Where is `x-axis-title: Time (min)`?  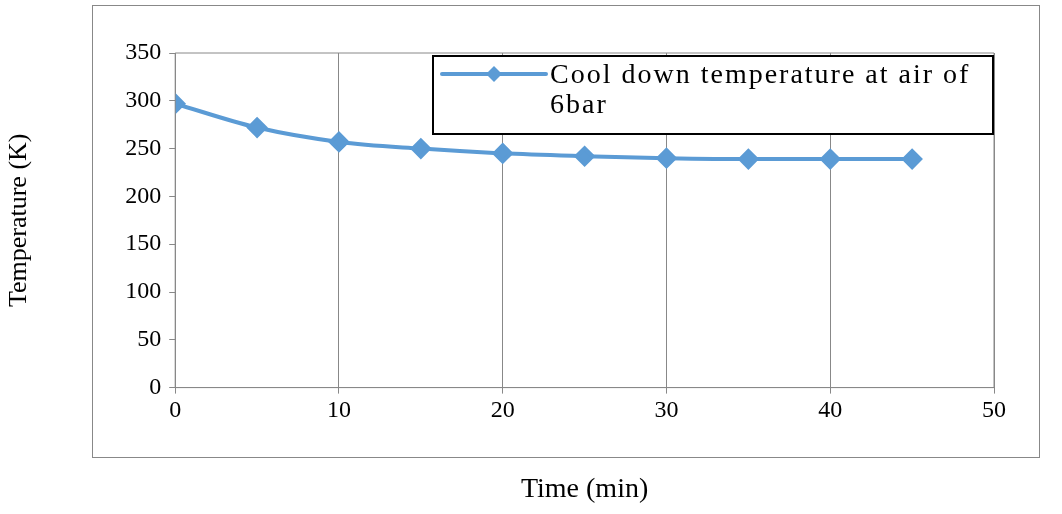 x-axis-title: Time (min) is located at coordinates (584, 487).